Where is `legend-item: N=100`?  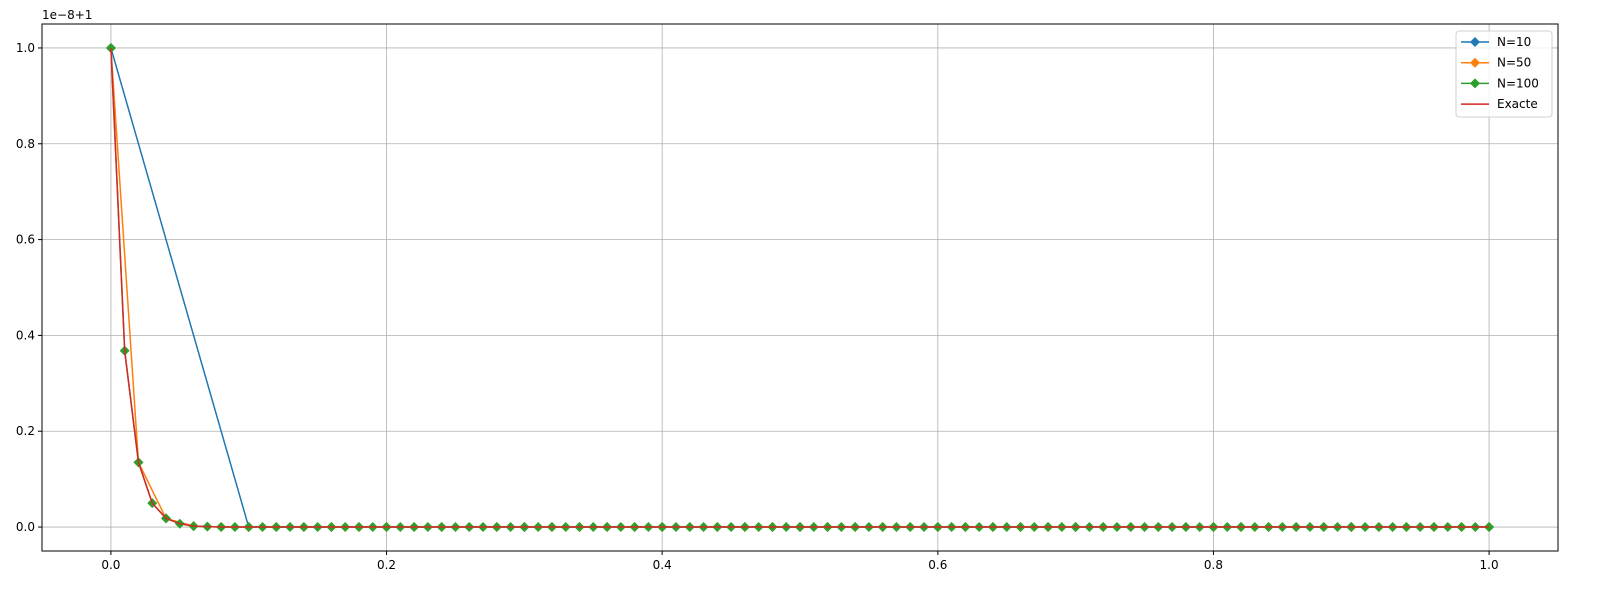
legend-item: N=100 is located at coordinates (1500, 83).